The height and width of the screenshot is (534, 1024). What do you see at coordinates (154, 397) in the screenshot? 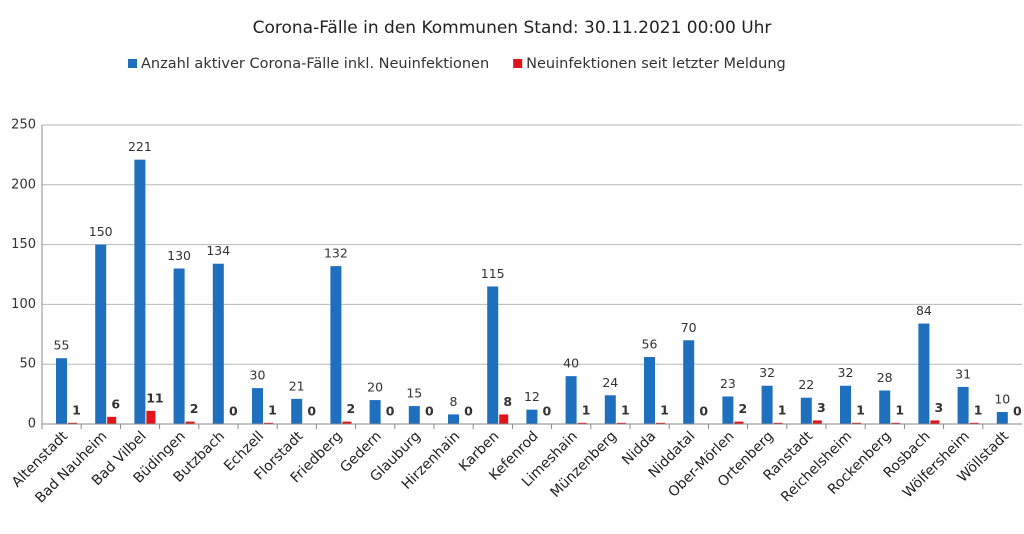
I see `value-label: 11` at bounding box center [154, 397].